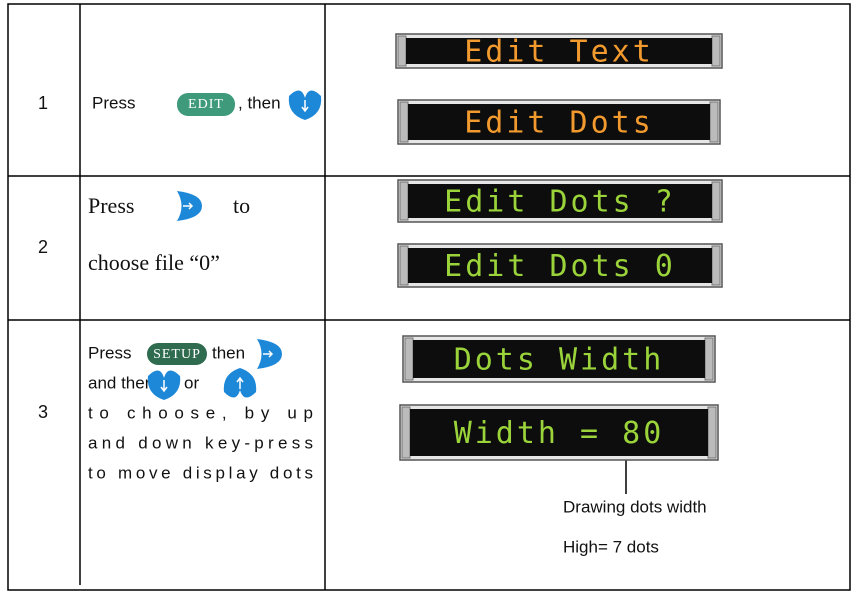 Image resolution: width=858 pixels, height=593 pixels. Describe the element at coordinates (611, 546) in the screenshot. I see `annotation: High= 7 dots` at that location.